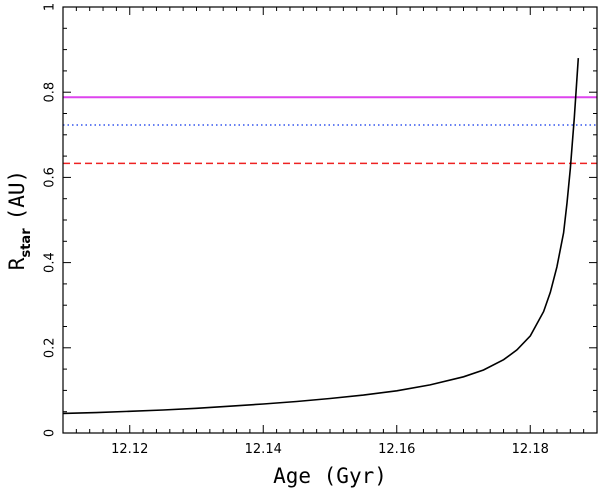 Image resolution: width=600 pixels, height=489 pixels. What do you see at coordinates (17, 263) in the screenshot?
I see `y-label-main: R` at bounding box center [17, 263].